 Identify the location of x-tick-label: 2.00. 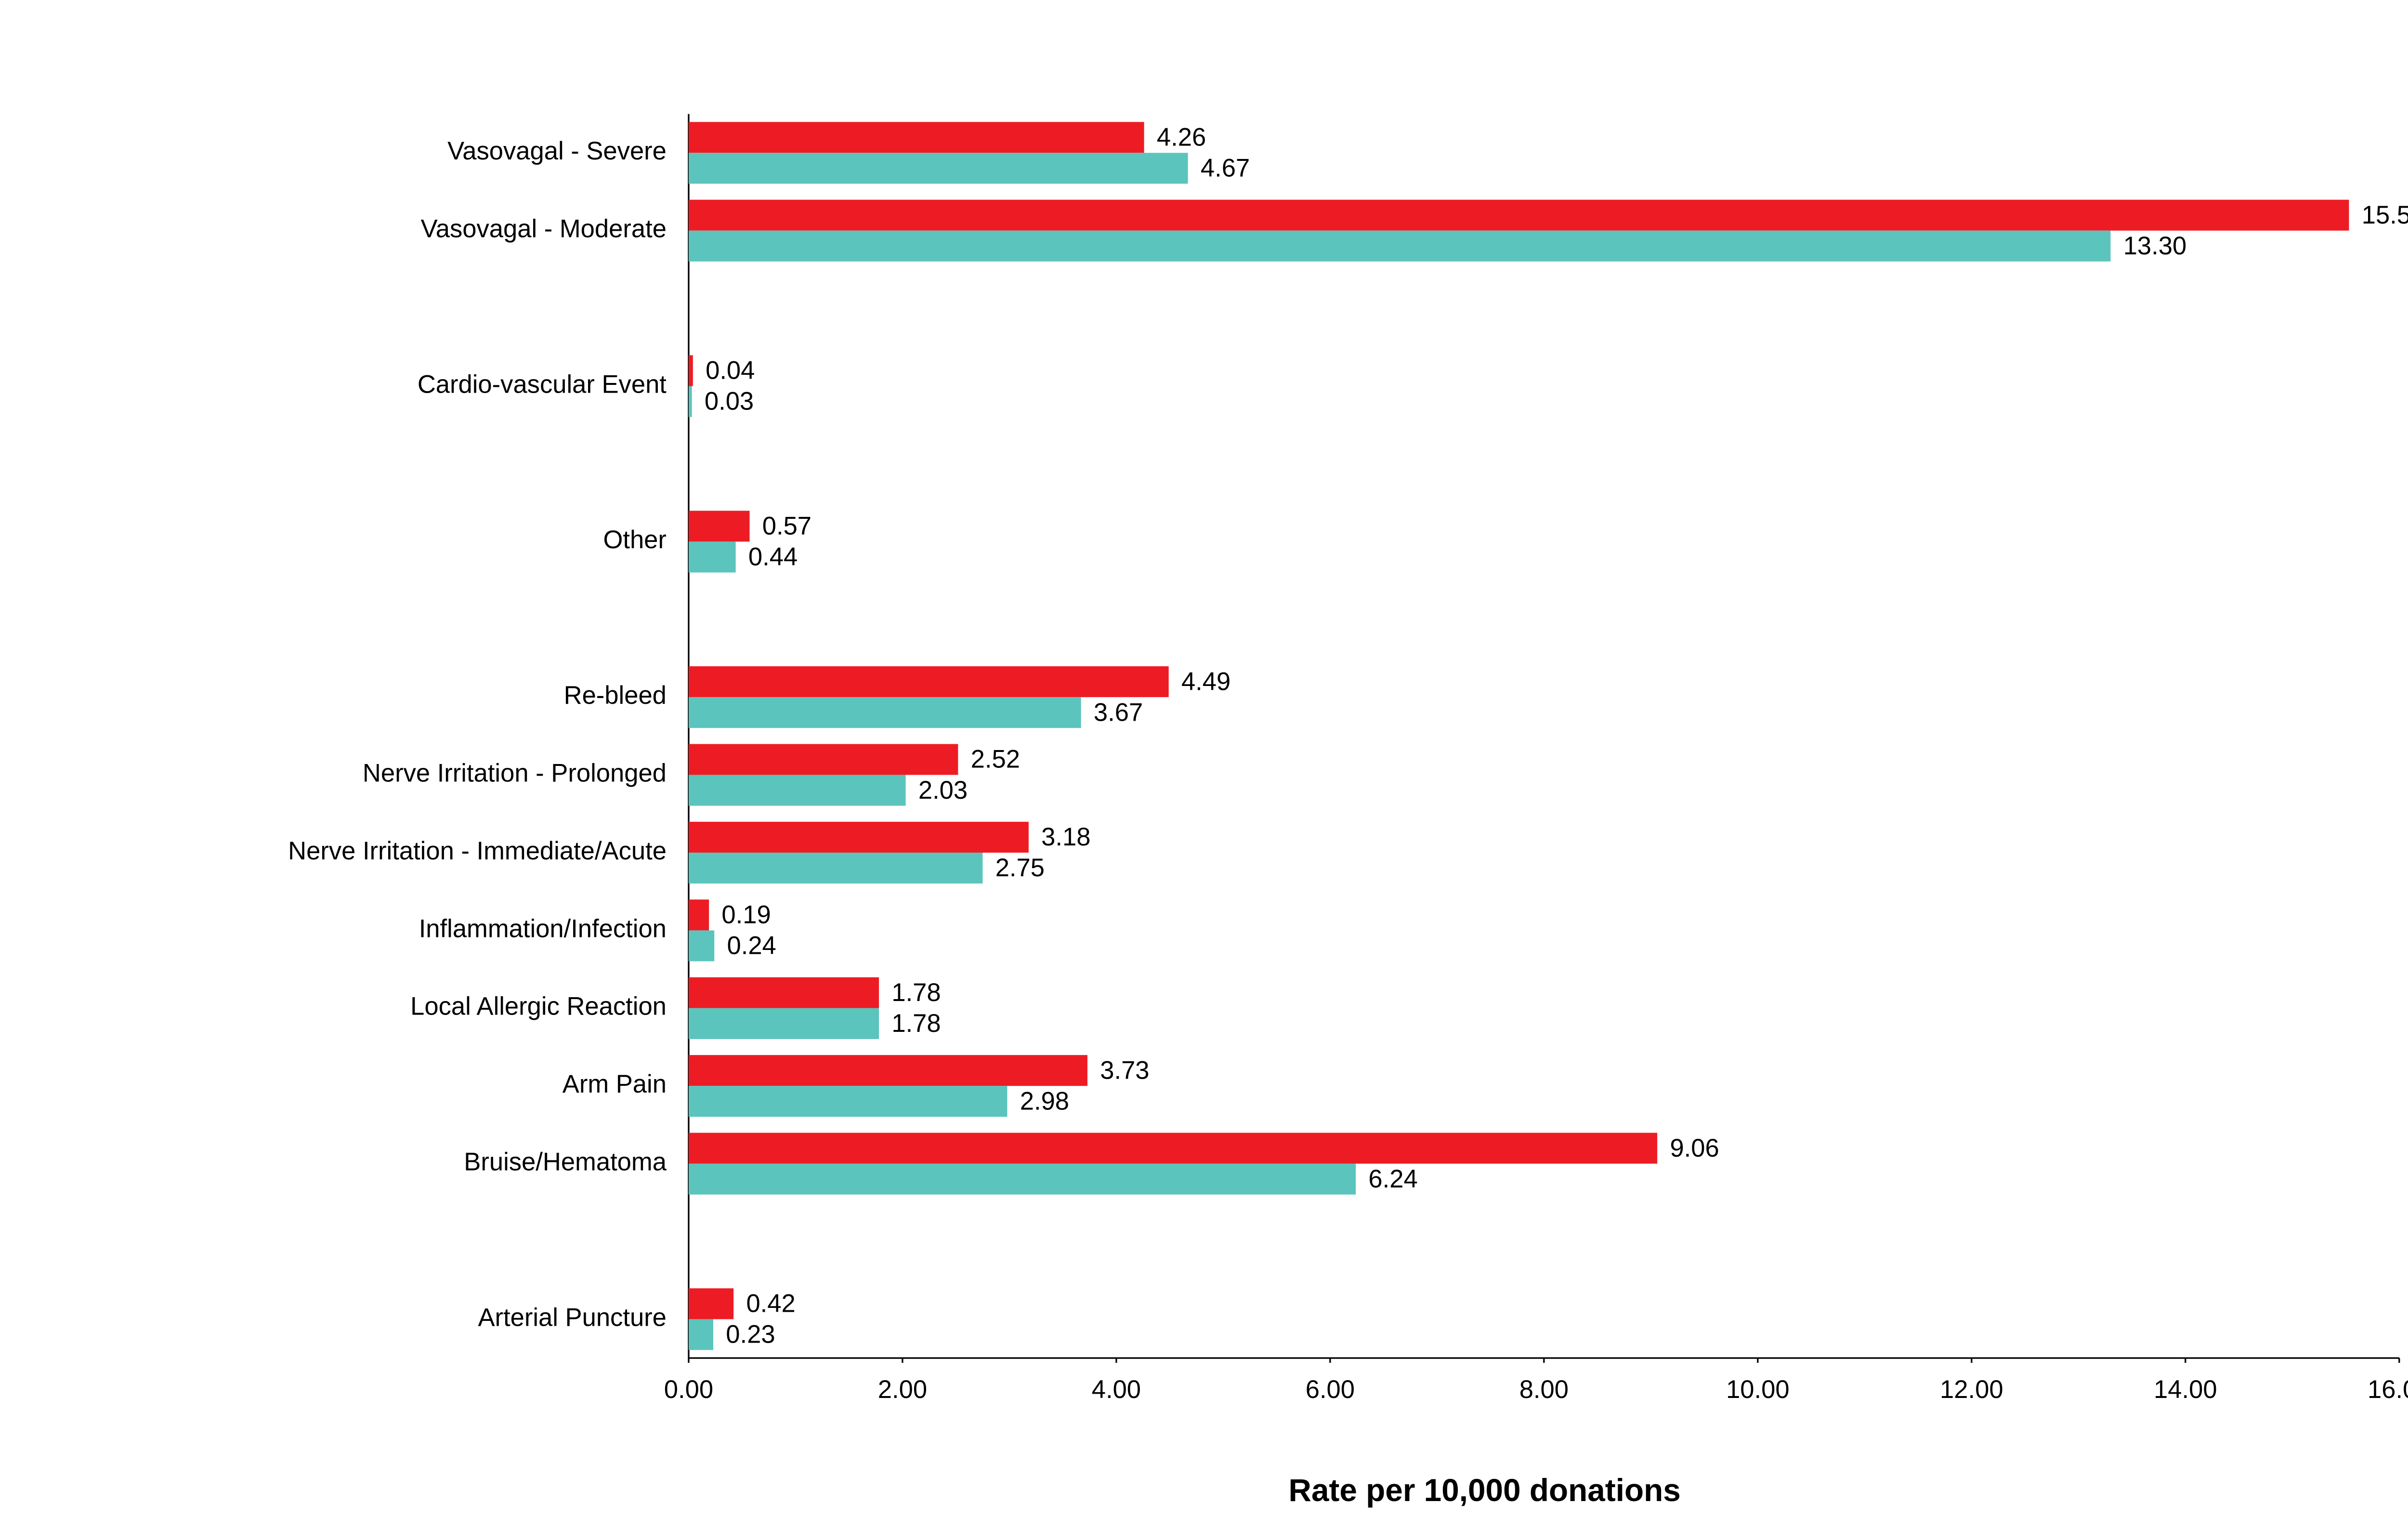
(902, 1389).